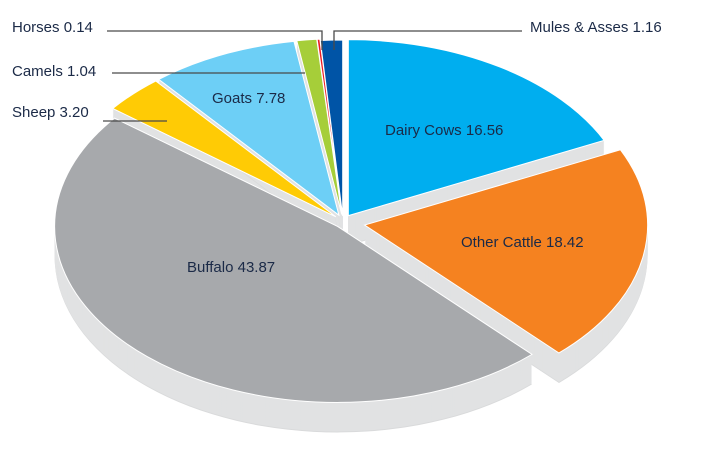 The width and height of the screenshot is (701, 452). What do you see at coordinates (232, 98) in the screenshot?
I see `label-name: Goats` at bounding box center [232, 98].